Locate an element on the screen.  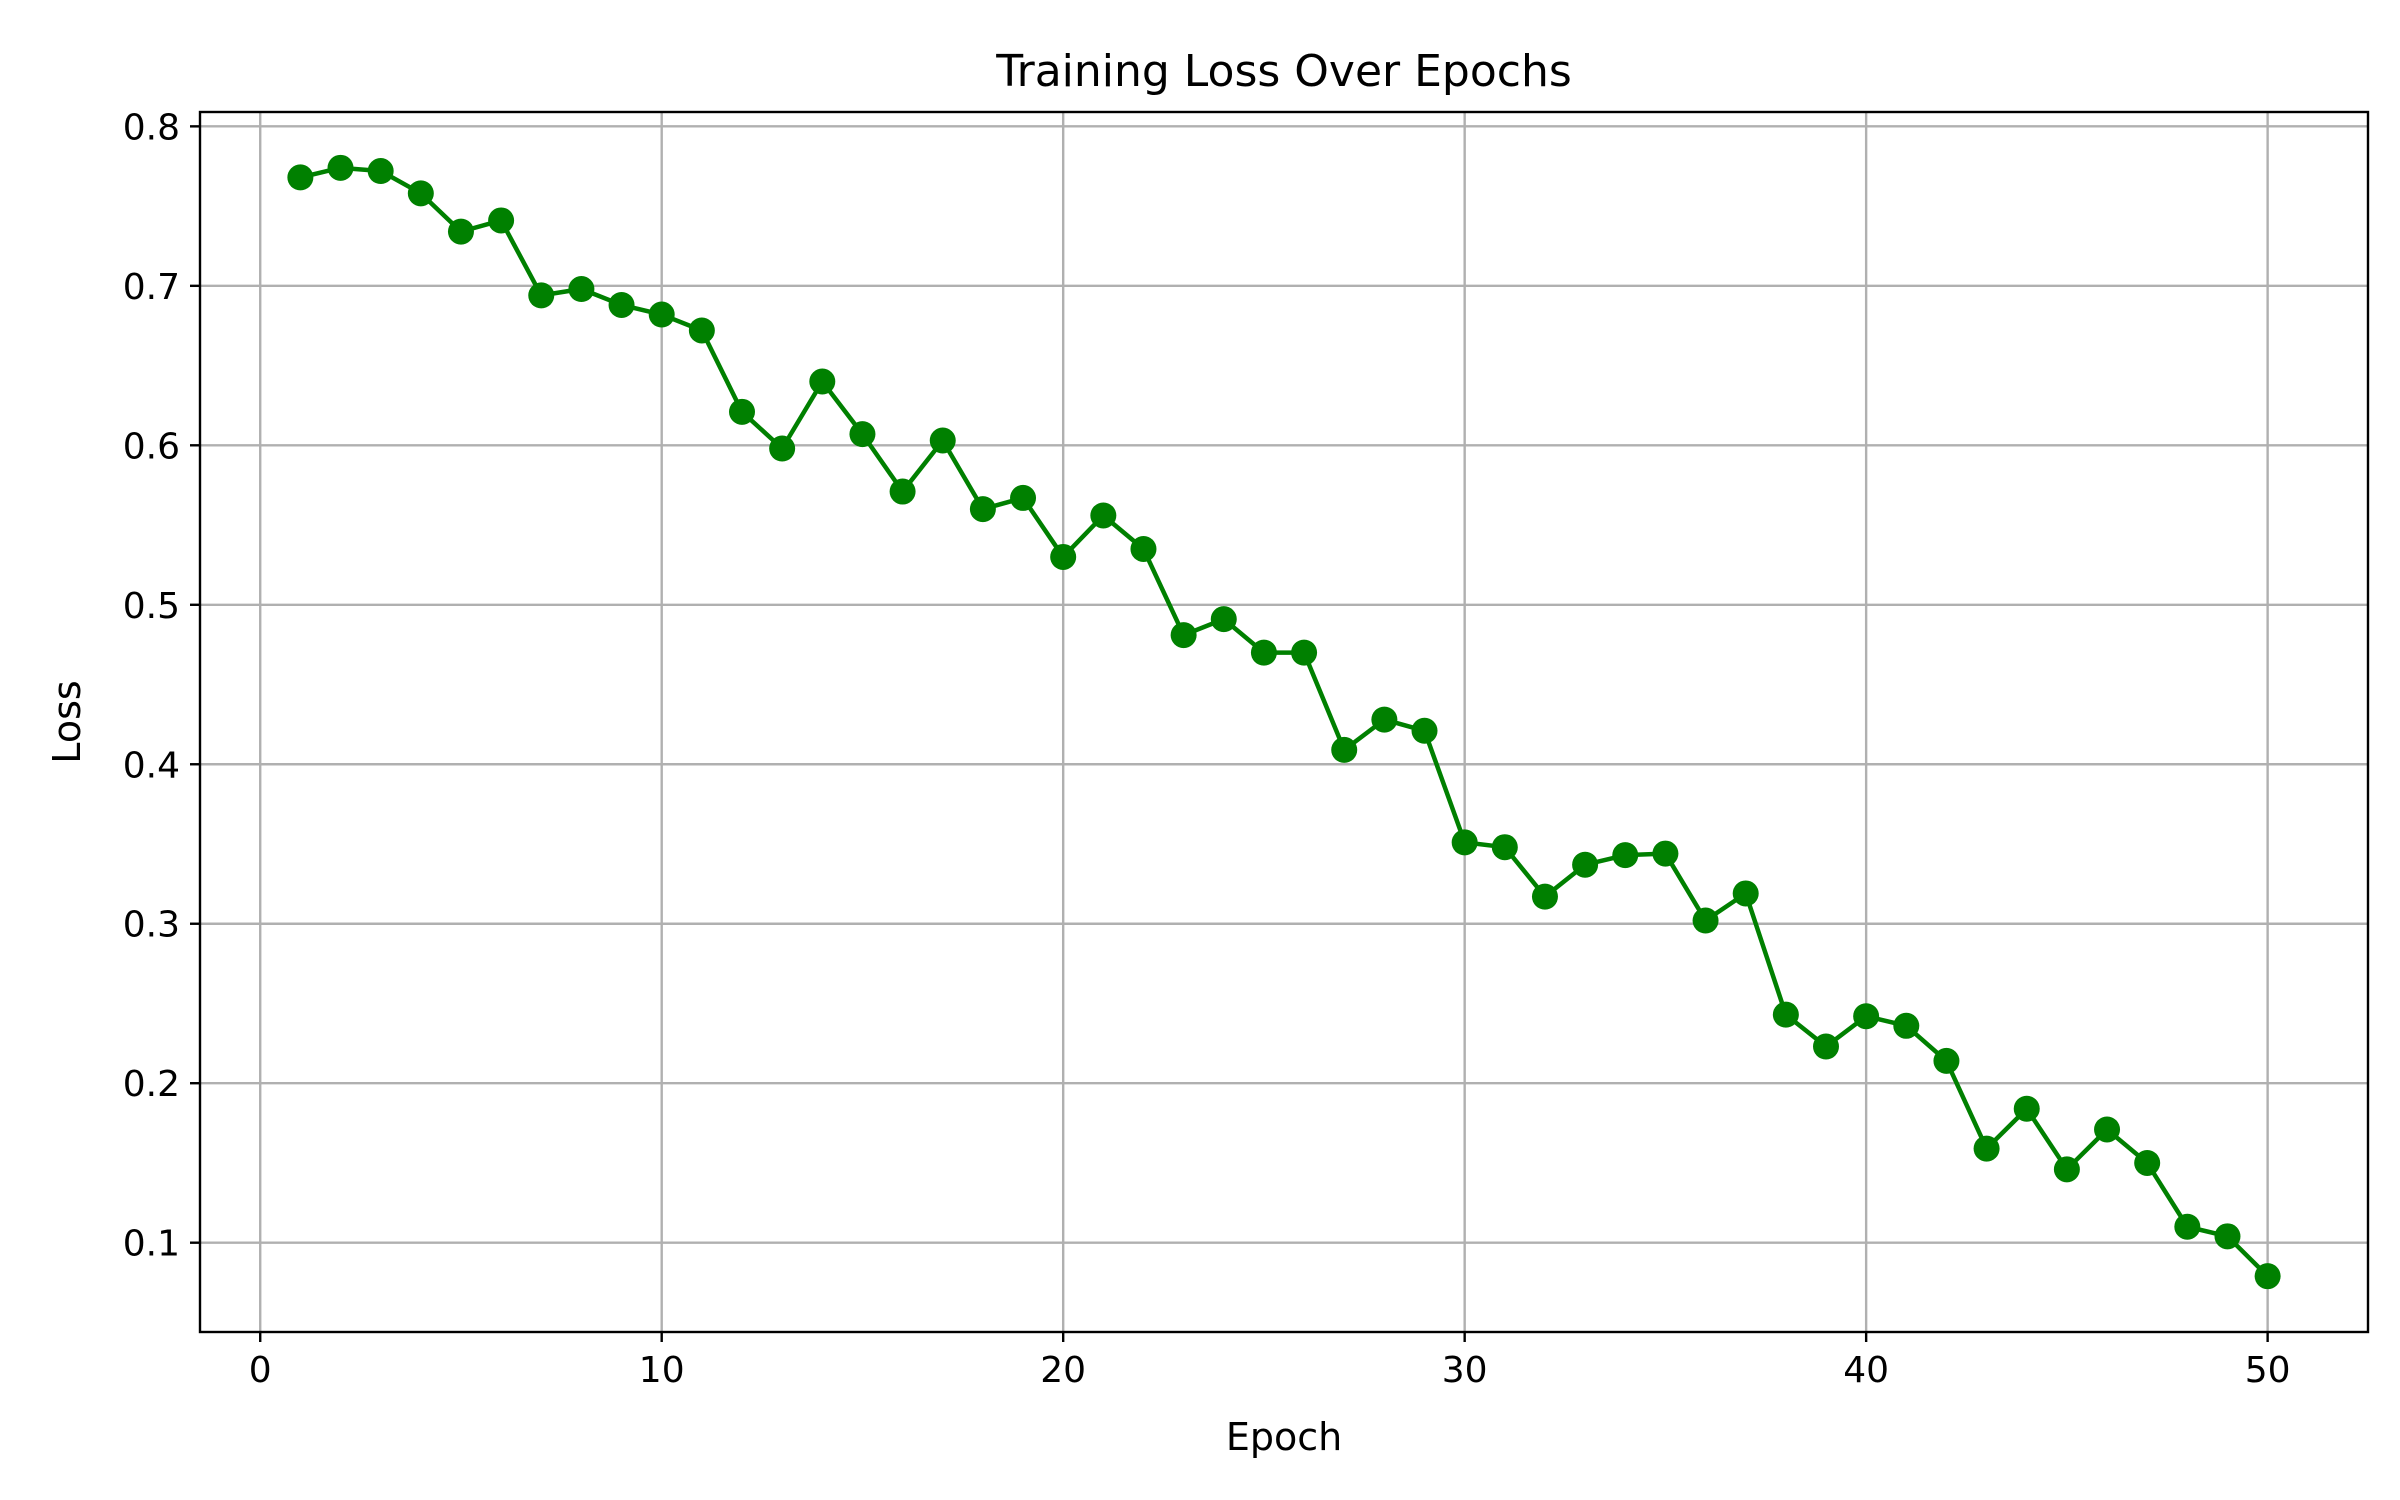
chart-title: Training Loss Over Epochs is located at coordinates (1283, 71).